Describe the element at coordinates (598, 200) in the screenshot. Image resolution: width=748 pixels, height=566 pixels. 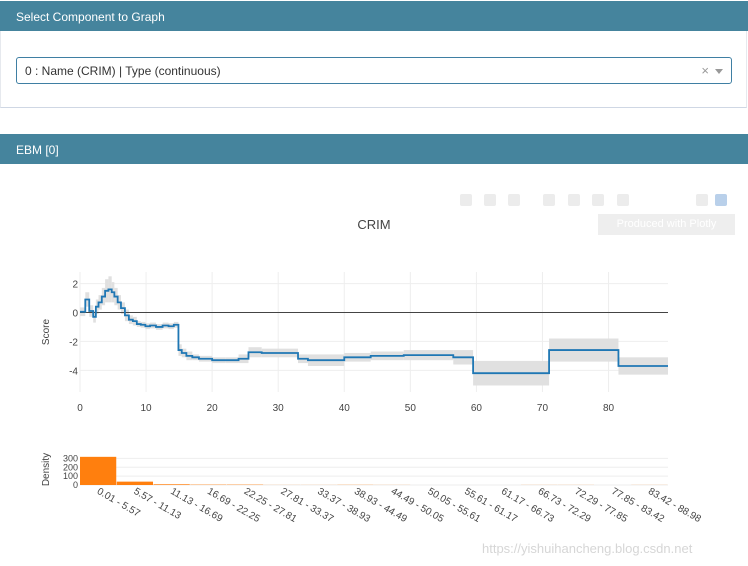
I see `autoscale-icon` at that location.